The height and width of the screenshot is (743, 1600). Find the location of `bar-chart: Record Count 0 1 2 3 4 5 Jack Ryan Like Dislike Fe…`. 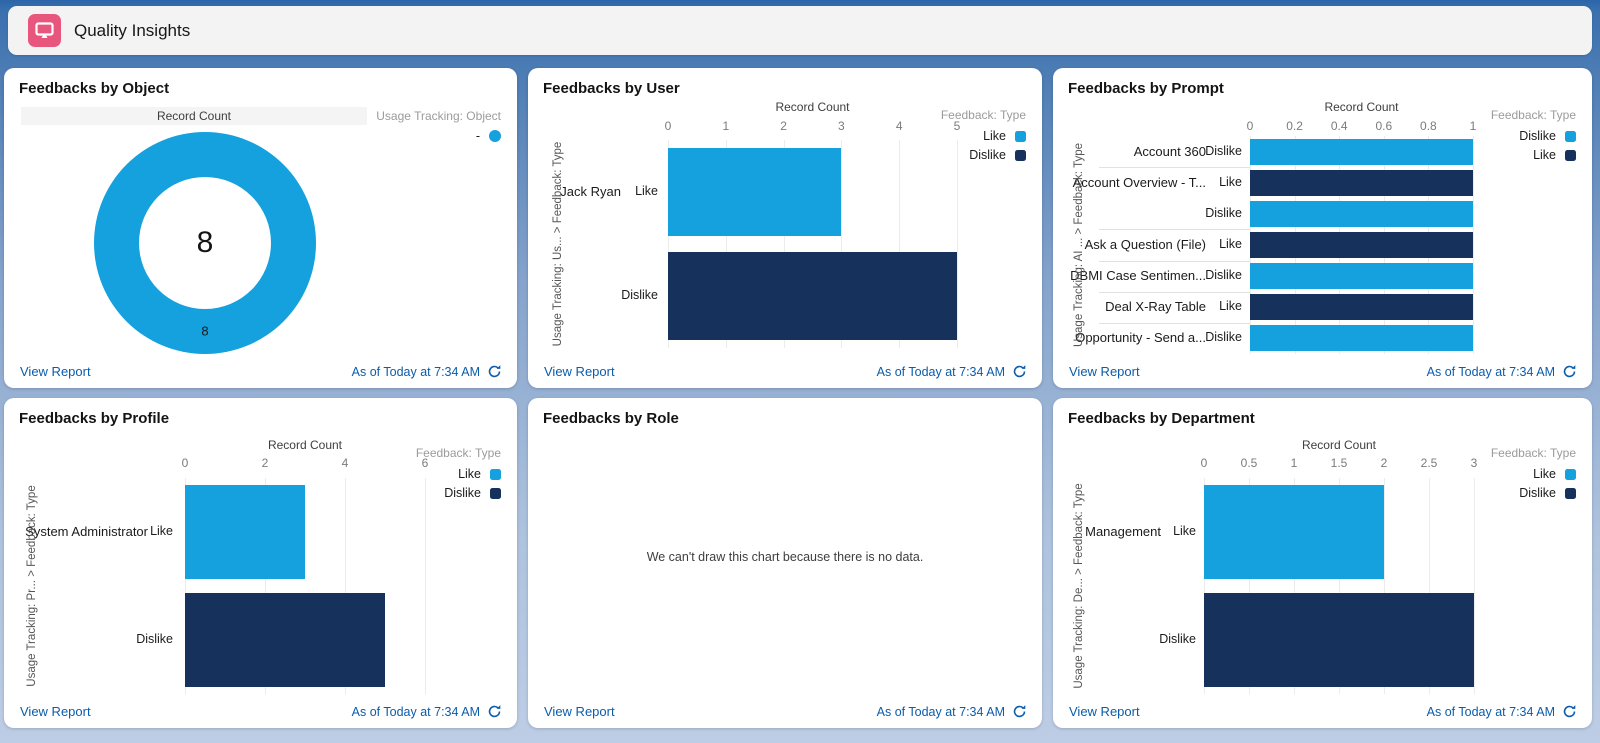

bar-chart: Record Count 0 1 2 3 4 5 Jack Ryan Like Dislike Fe… is located at coordinates (785, 228).